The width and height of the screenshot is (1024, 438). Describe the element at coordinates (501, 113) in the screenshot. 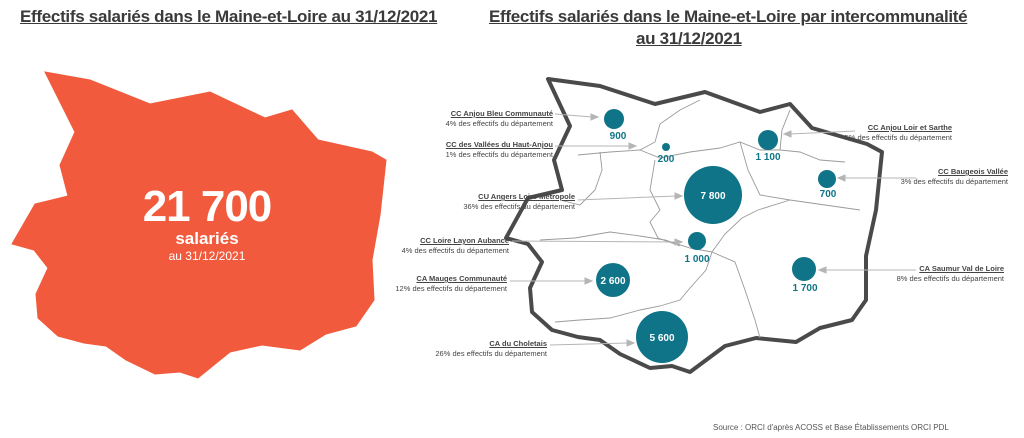

I see `label-name: CC Anjou Bleu Communauté` at that location.